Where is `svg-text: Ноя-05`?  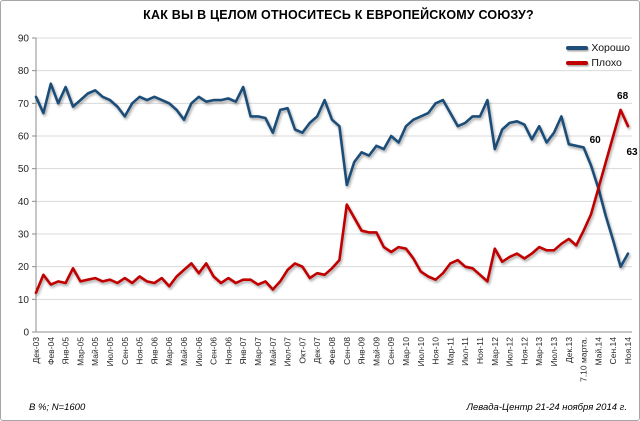 svg-text: Ноя-05 is located at coordinates (140, 351).